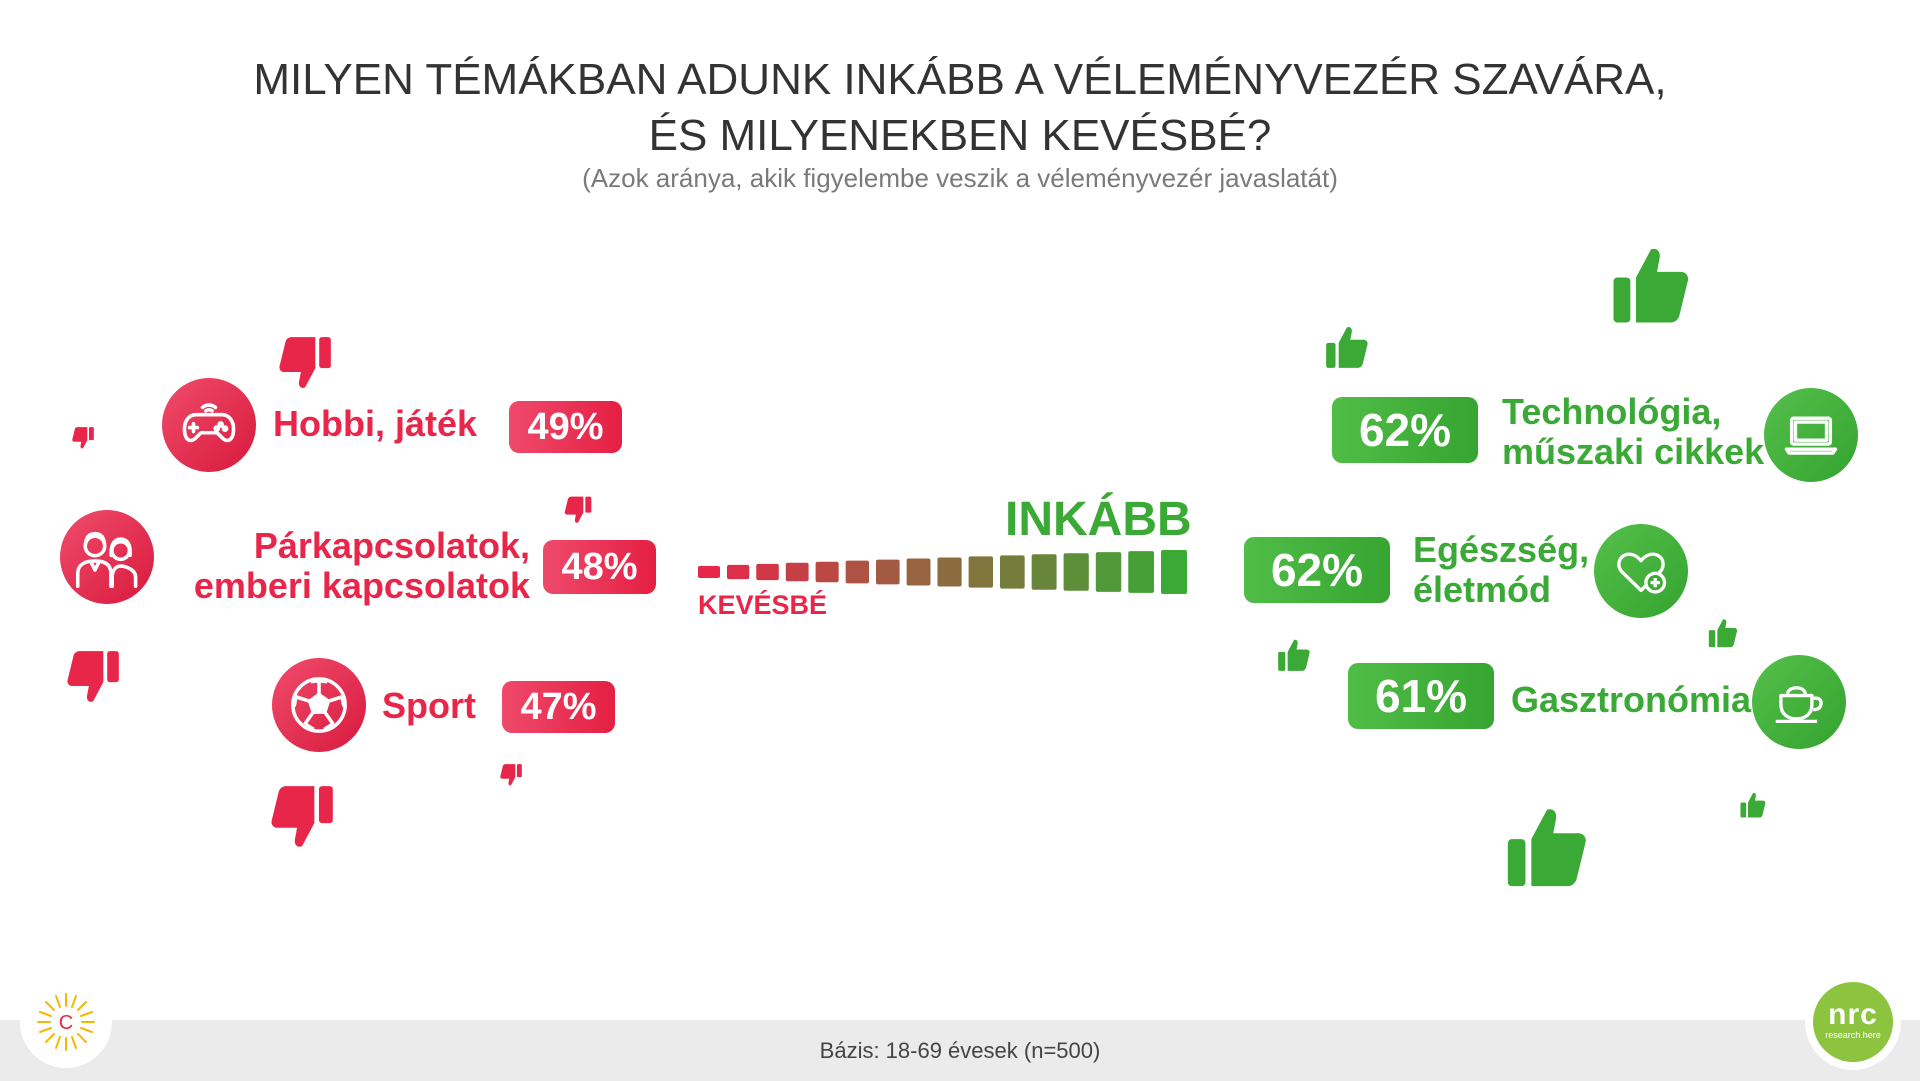  What do you see at coordinates (960, 135) in the screenshot?
I see `title-line-2: ÉS MILYENEKBEN KEVÉSBÉ?` at bounding box center [960, 135].